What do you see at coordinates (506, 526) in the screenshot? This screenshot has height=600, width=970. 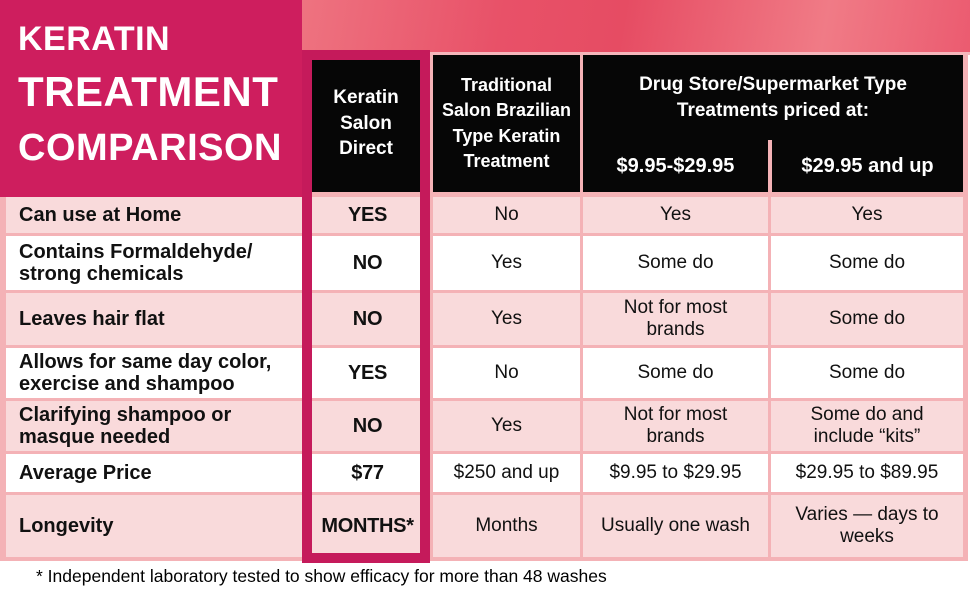 I see `cell-traditional: Months` at bounding box center [506, 526].